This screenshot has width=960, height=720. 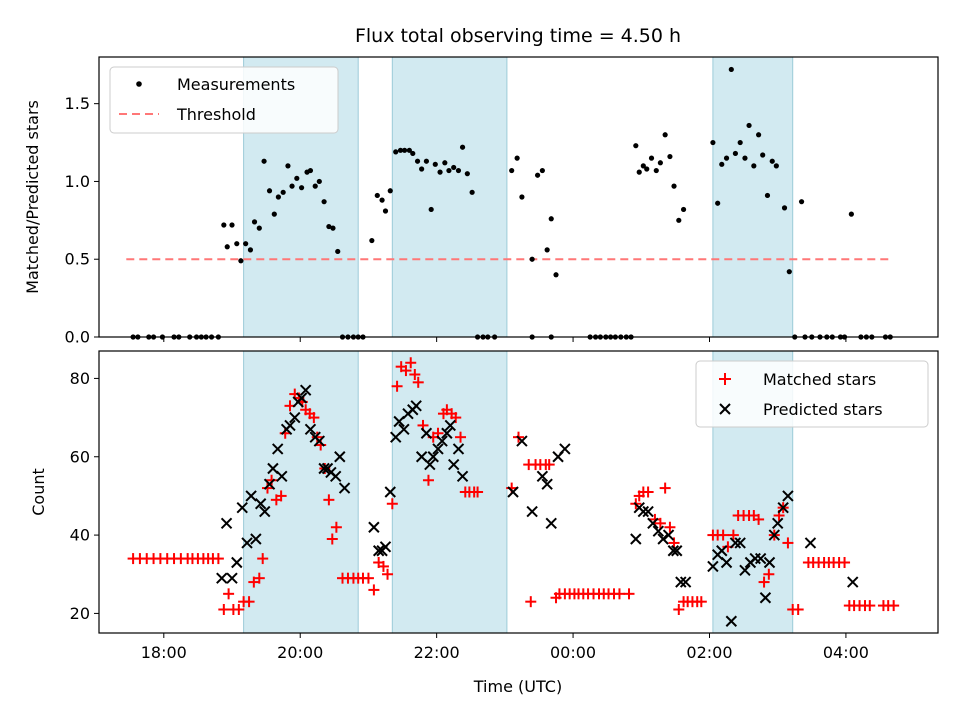 I want to click on count-legend-box, so click(x=812, y=394).